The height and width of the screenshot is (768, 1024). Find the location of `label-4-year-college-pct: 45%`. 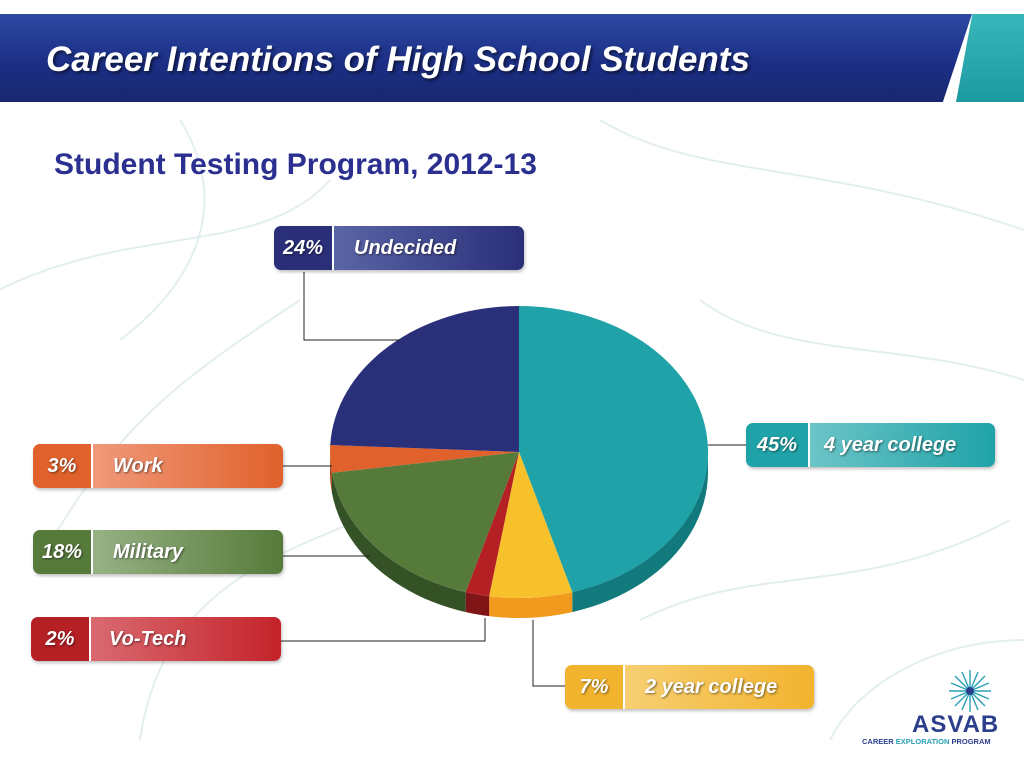

label-4-year-college-pct: 45% is located at coordinates (778, 445).